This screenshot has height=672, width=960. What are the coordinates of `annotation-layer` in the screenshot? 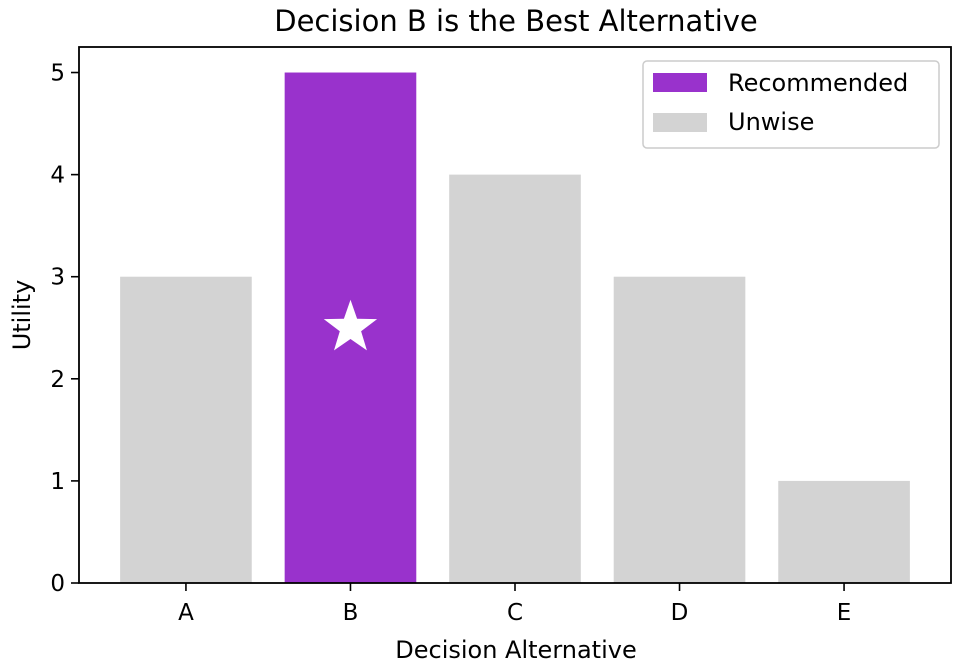 It's located at (350, 325).